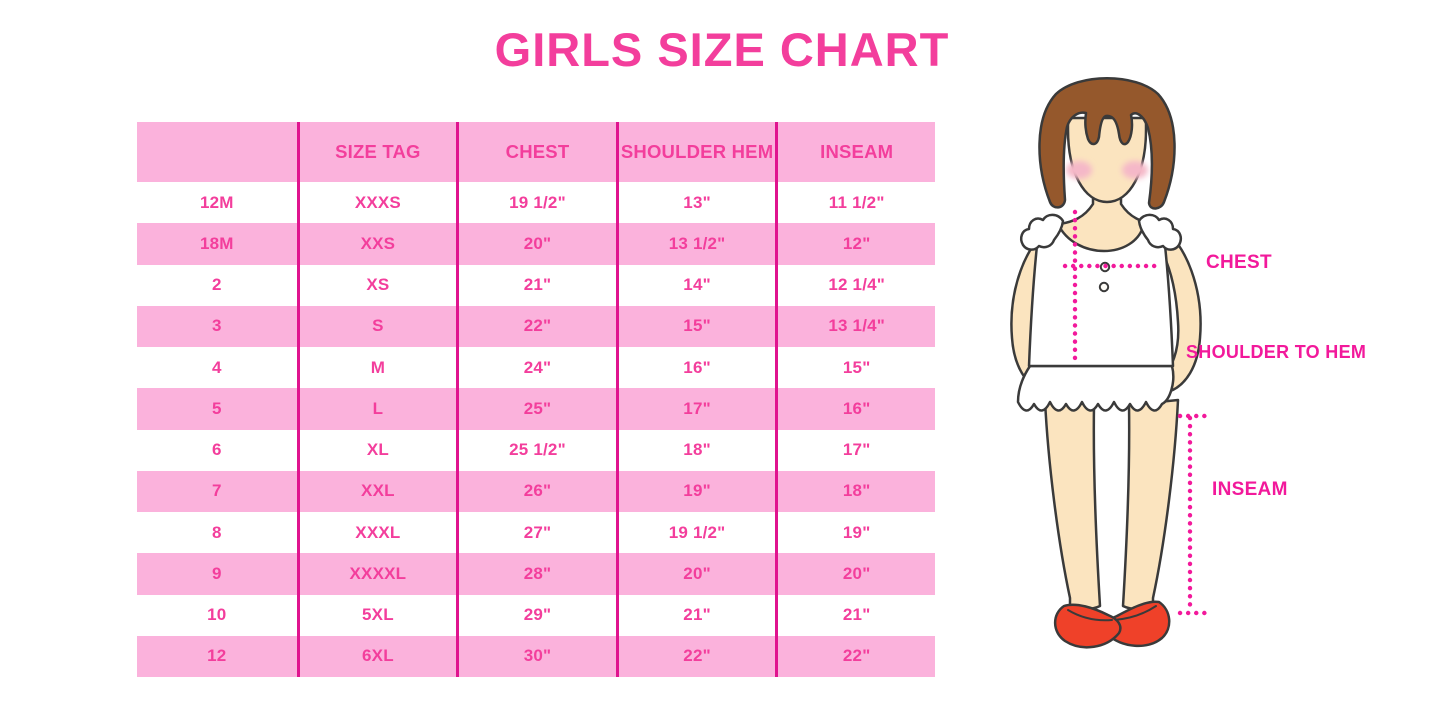  Describe the element at coordinates (1135, 613) in the screenshot. I see `right-shoe-strap` at that location.